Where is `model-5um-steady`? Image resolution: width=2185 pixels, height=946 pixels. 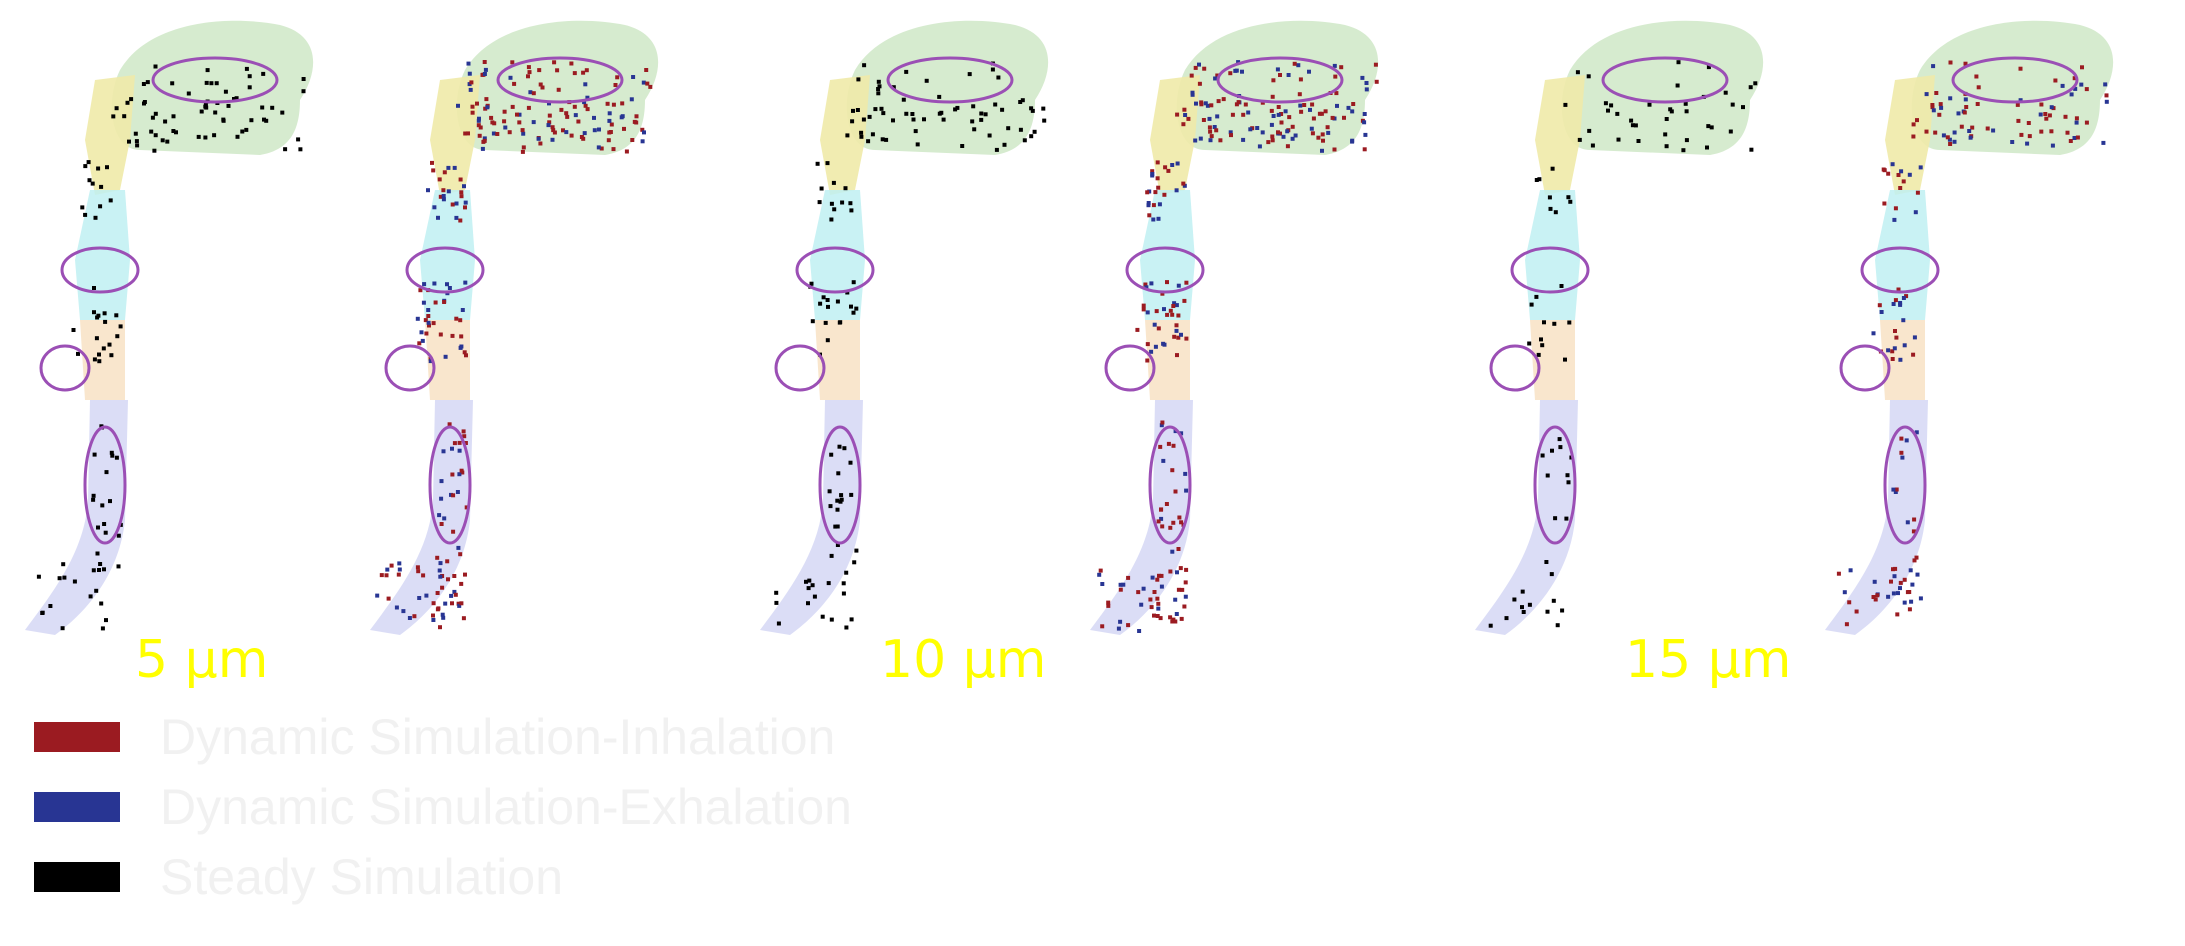
model-5um-steady is located at coordinates (169, 327).